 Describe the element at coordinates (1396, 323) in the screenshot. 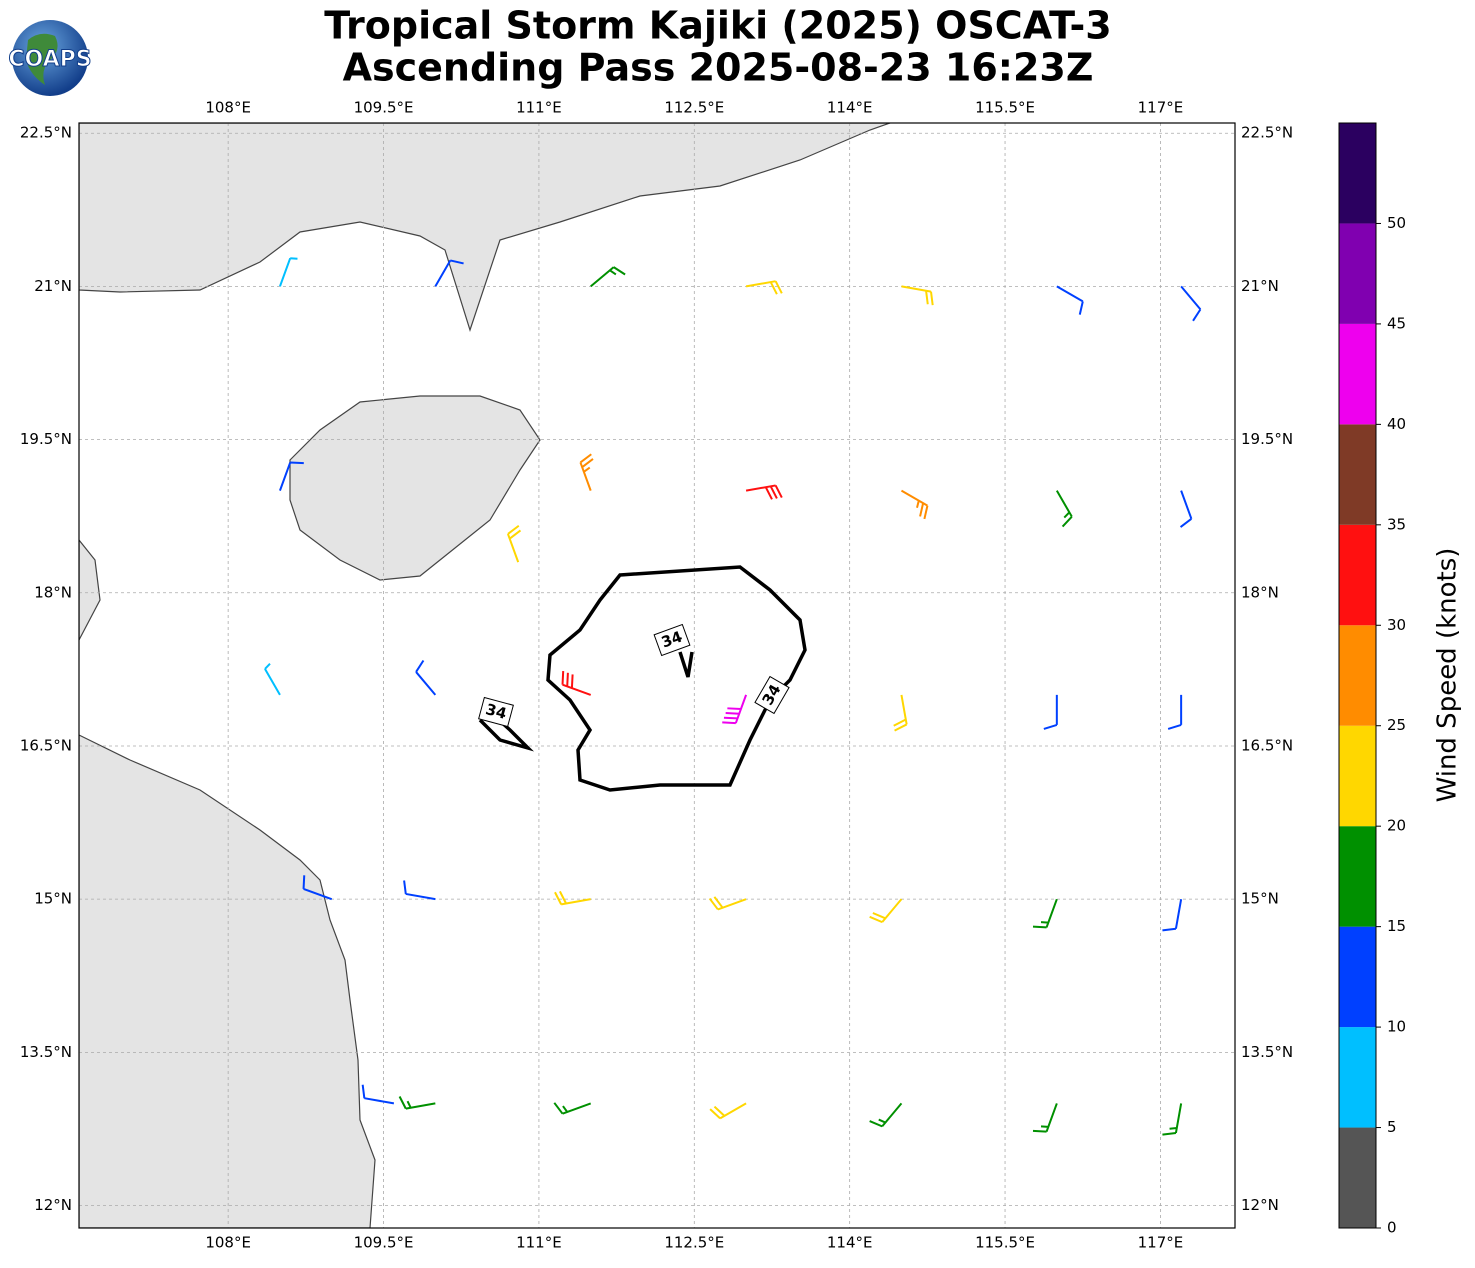

I see `colorbar-tick-label: 45` at that location.